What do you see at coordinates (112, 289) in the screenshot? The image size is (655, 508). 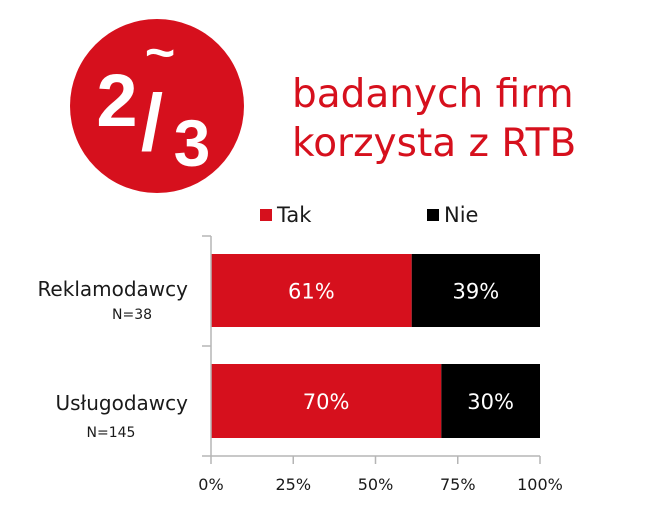 I see `category-label-reklamodawcy: Reklamodawcy` at bounding box center [112, 289].